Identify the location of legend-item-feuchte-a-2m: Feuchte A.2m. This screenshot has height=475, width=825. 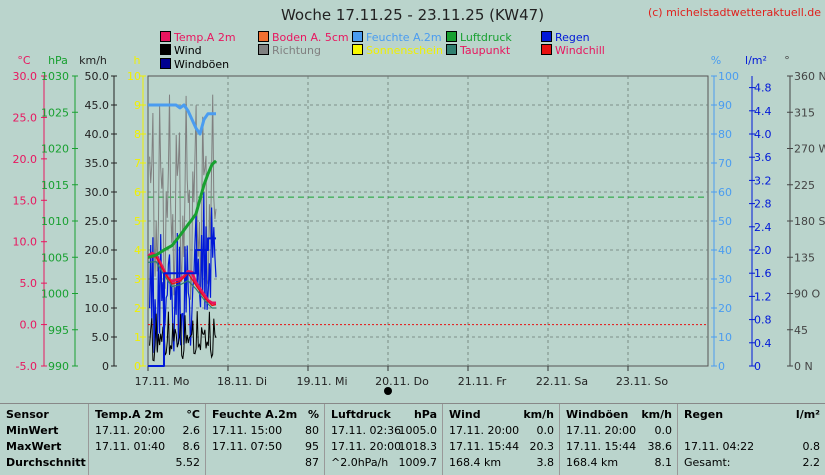
(397, 37).